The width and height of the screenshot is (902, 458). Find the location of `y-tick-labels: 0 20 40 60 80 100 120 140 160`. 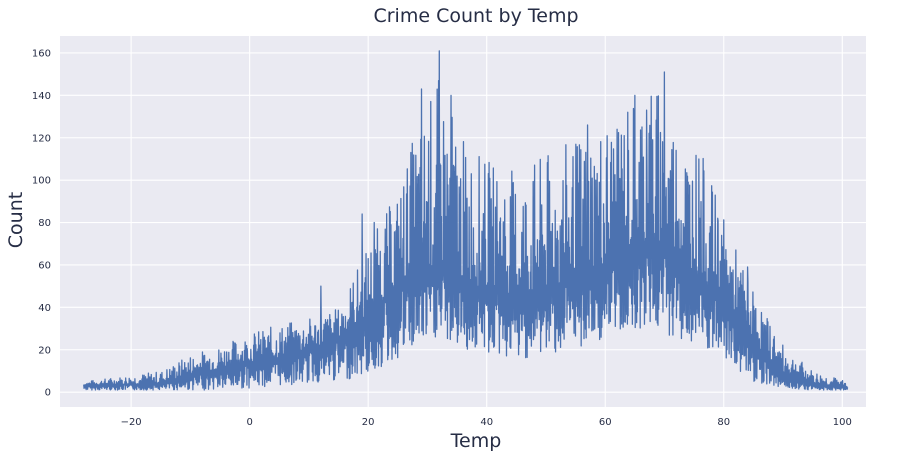

y-tick-labels: 0 20 40 60 80 100 120 140 160 is located at coordinates (41, 223).